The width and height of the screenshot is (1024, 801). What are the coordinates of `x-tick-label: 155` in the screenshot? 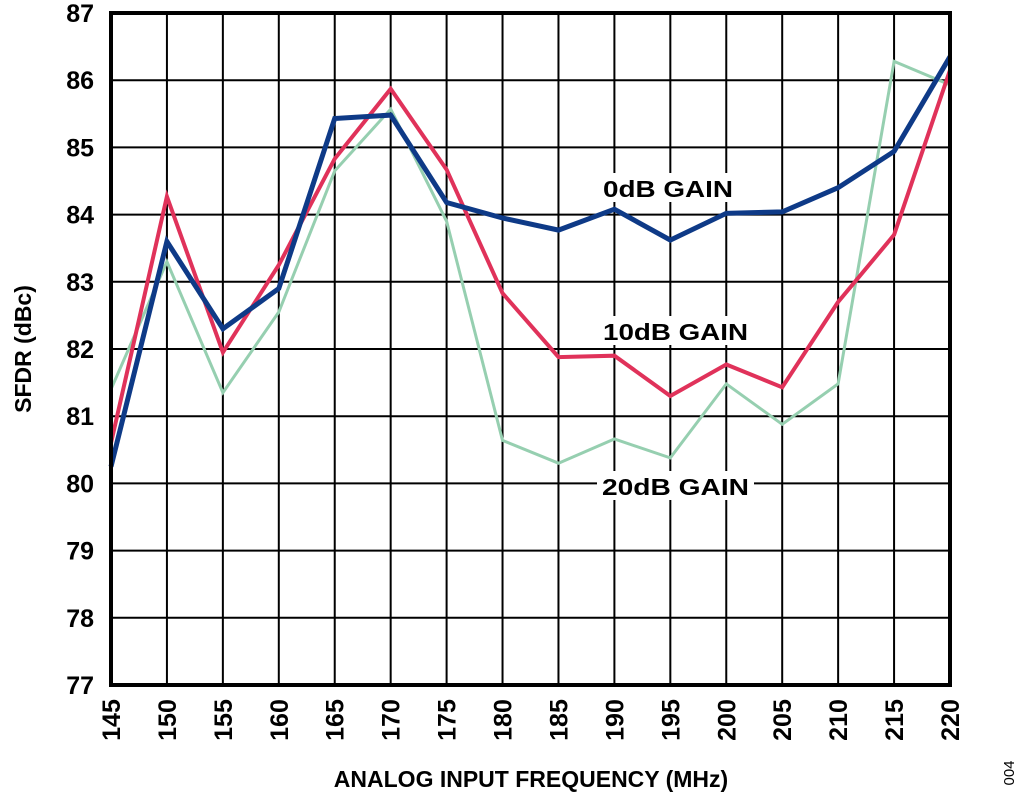 It's located at (224, 720).